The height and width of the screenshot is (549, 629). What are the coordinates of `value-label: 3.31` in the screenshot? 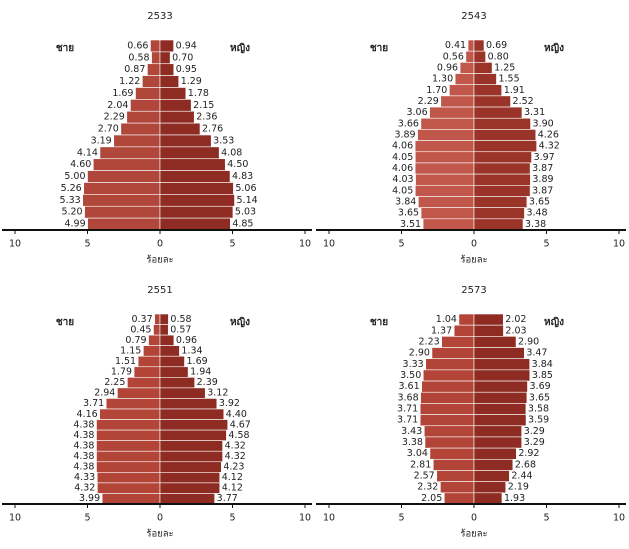 It's located at (534, 112).